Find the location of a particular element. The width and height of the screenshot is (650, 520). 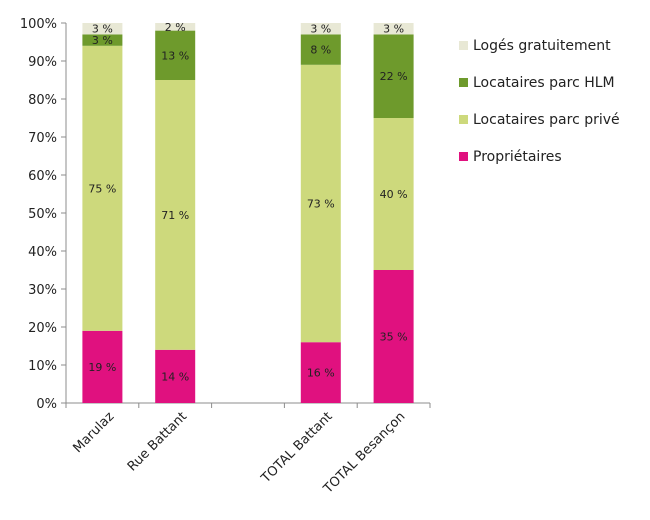

data-label: 40 % is located at coordinates (394, 194).